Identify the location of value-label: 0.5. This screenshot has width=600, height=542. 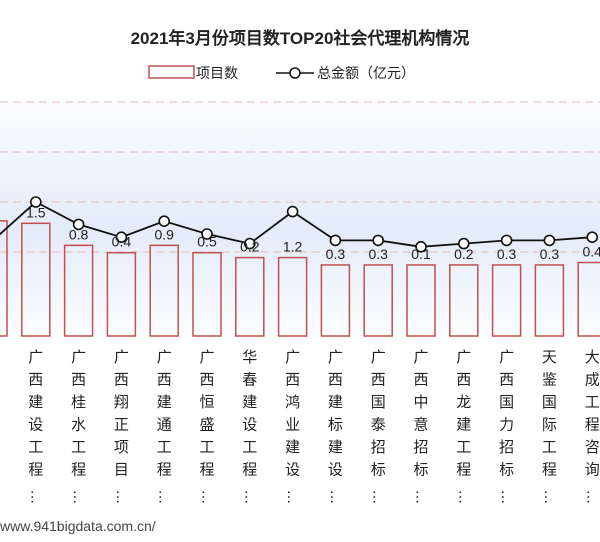
(207, 242).